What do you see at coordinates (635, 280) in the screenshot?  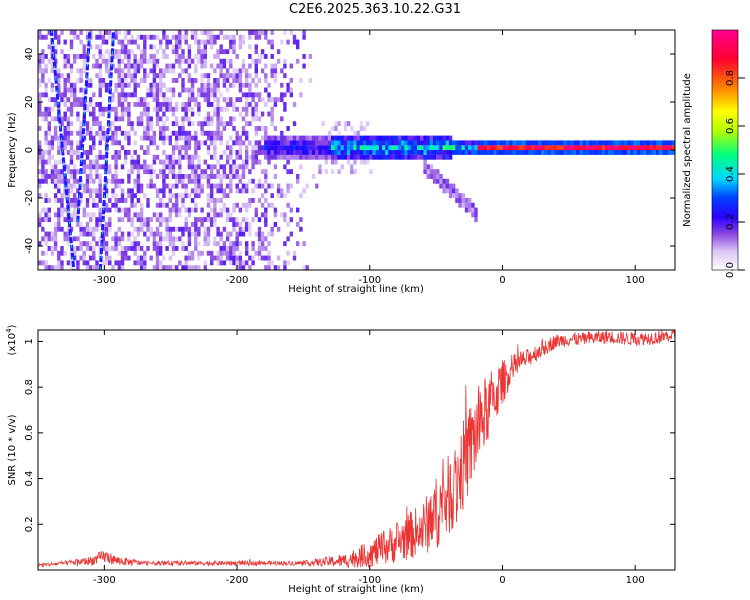 I see `x-tick-label: 100` at bounding box center [635, 280].